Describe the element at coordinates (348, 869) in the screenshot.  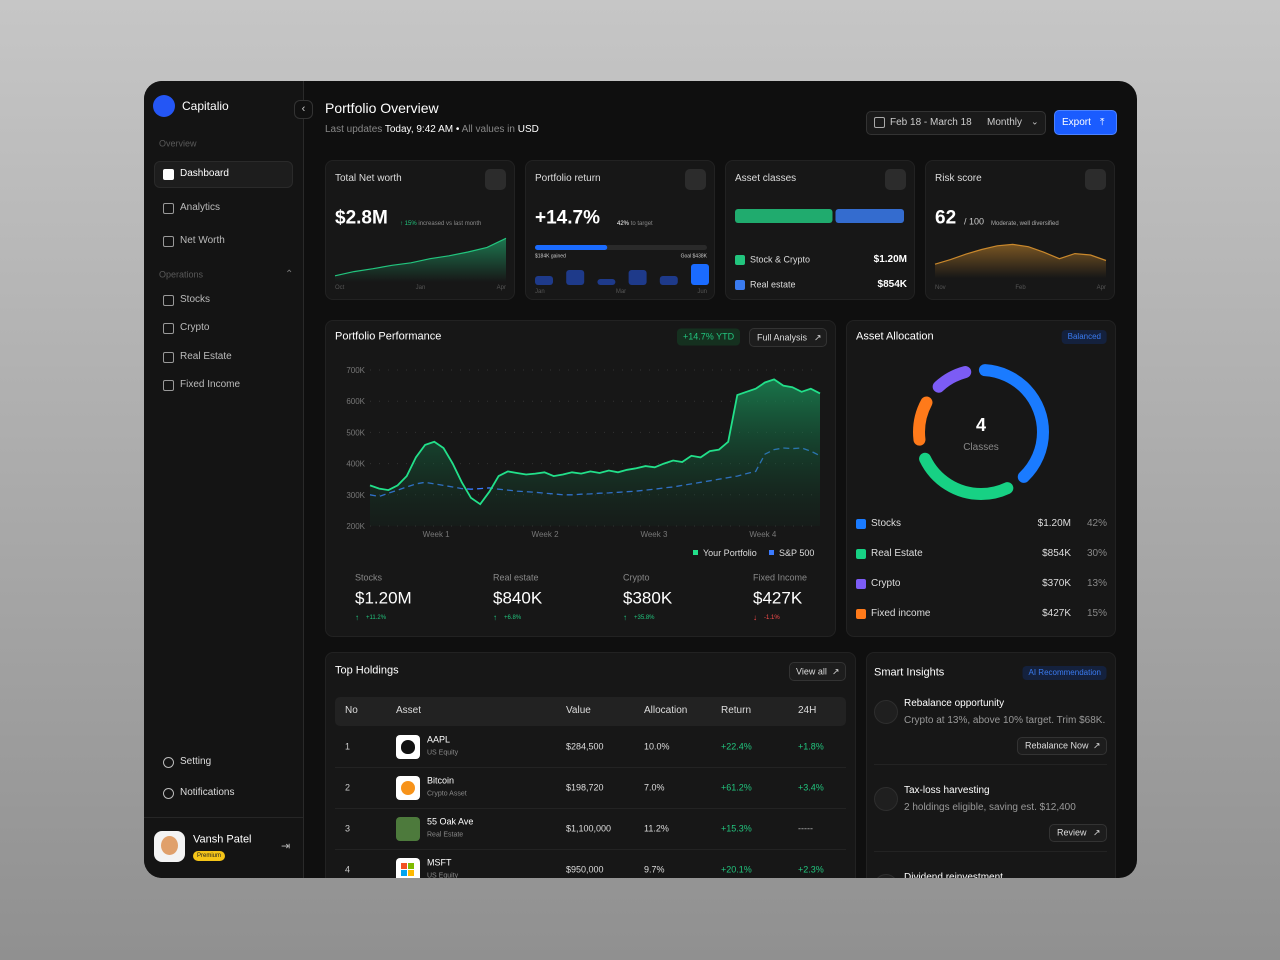
I see `row-no: 4` at that location.